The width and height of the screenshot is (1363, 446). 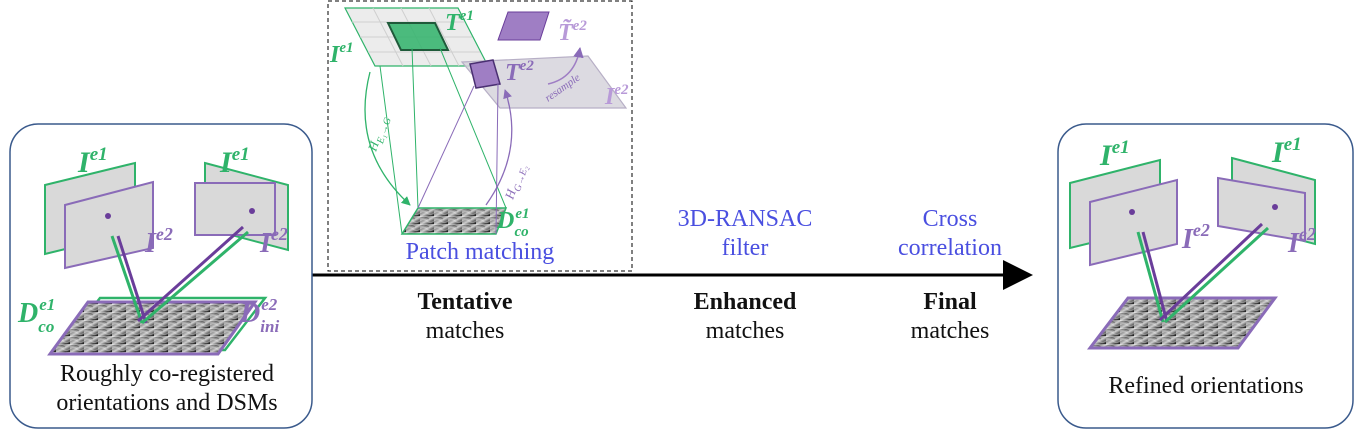 What do you see at coordinates (1275, 207) in the screenshot?
I see `right-image-center-b` at bounding box center [1275, 207].